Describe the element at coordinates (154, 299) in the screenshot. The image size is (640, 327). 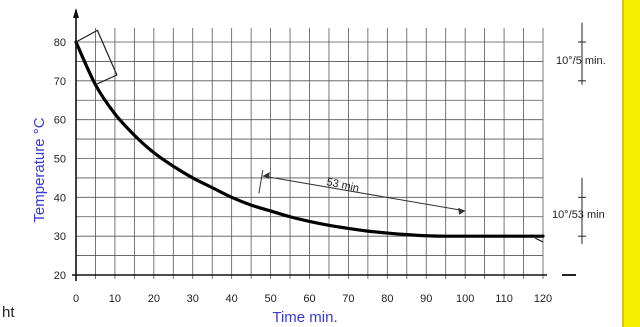
I see `x-tick-label: 20` at that location.